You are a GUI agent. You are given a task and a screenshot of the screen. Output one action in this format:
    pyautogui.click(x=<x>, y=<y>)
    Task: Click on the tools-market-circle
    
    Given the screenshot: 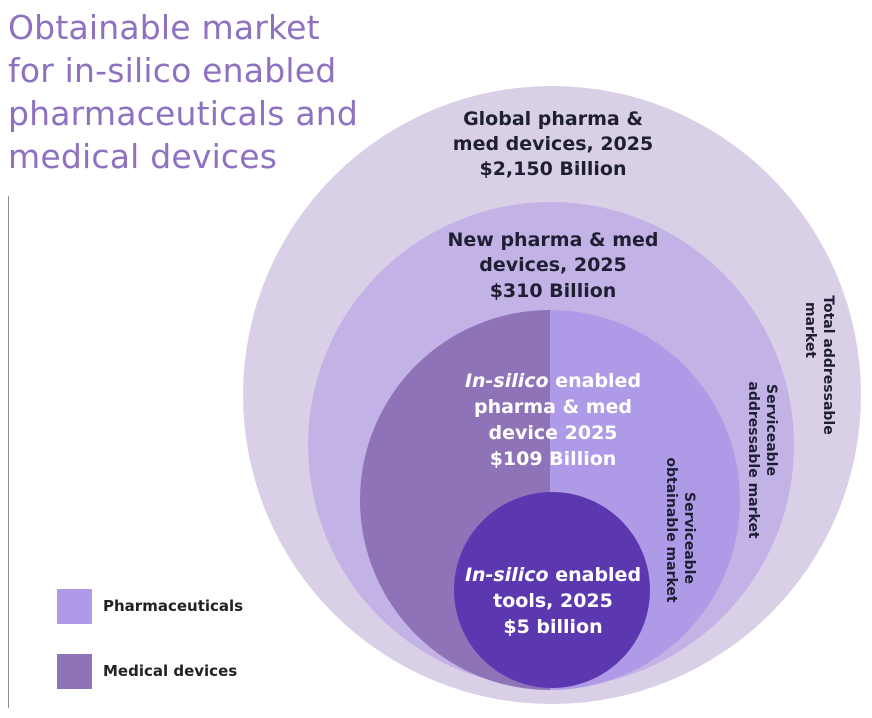 What is the action you would take?
    pyautogui.click(x=552, y=590)
    